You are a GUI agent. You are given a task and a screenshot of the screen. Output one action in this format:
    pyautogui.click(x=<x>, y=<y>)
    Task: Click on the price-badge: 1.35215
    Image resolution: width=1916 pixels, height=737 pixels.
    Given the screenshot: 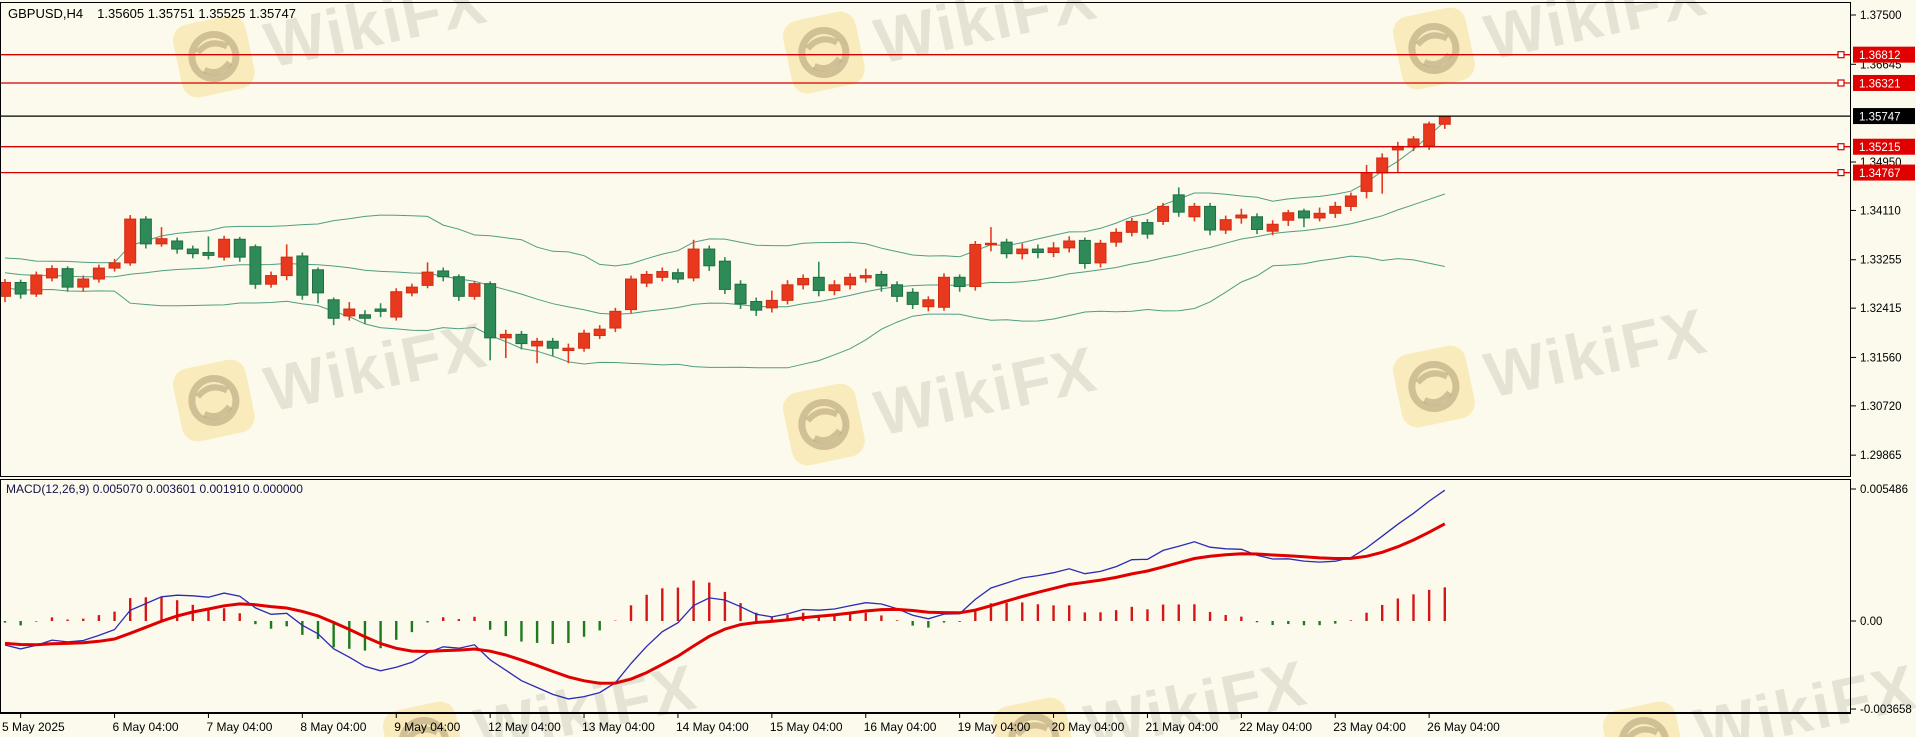 What is the action you would take?
    pyautogui.click(x=1884, y=146)
    